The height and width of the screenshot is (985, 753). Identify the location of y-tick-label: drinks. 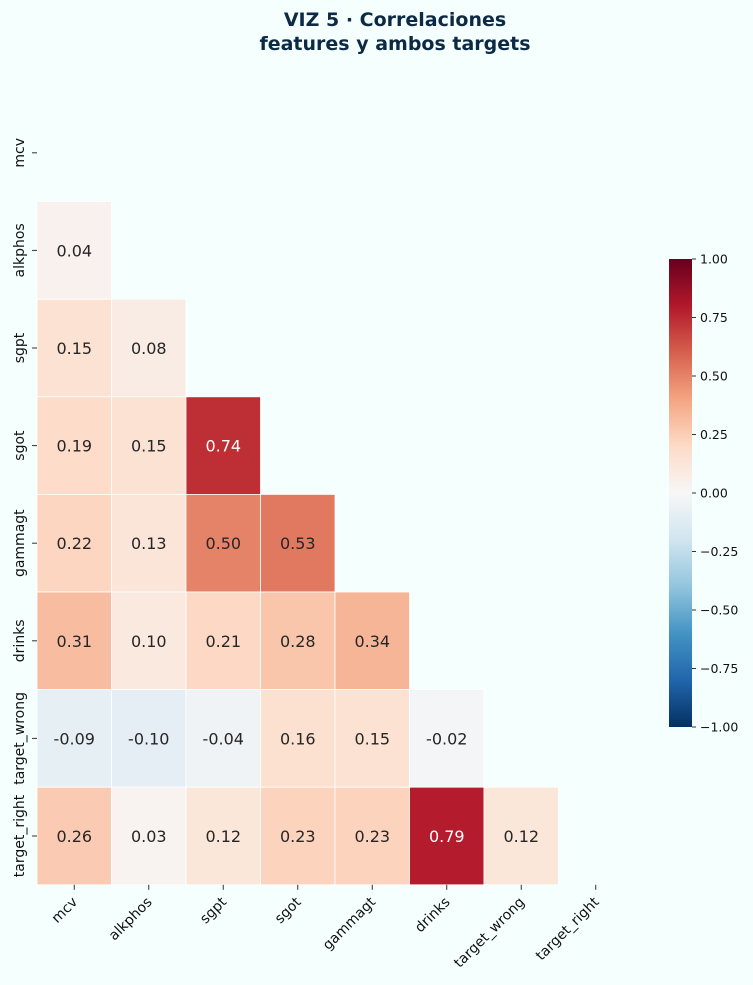
(20, 640).